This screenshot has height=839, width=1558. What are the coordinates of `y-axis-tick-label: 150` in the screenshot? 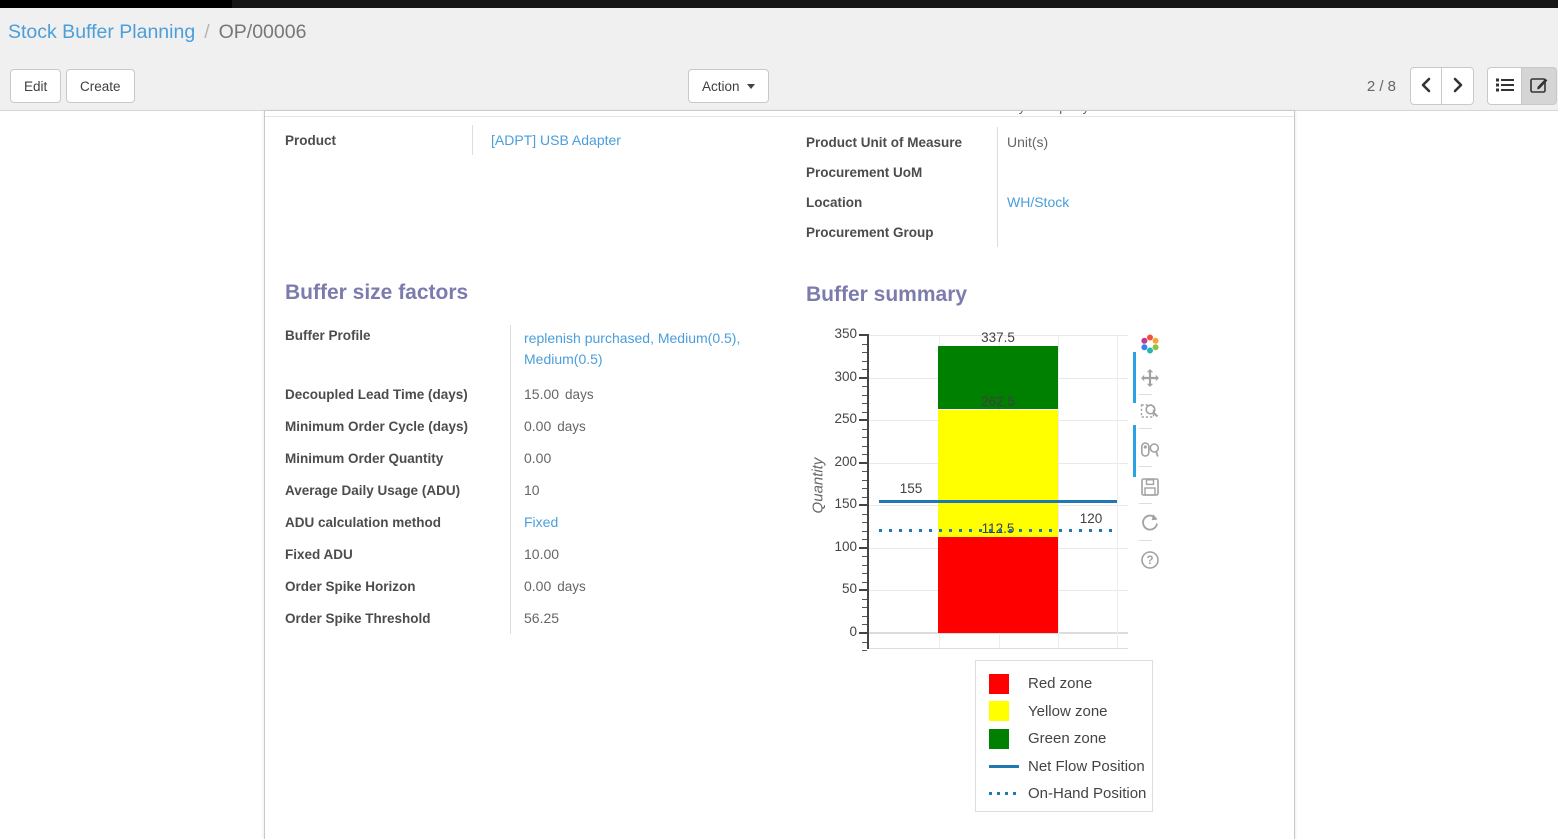 It's located at (845, 504).